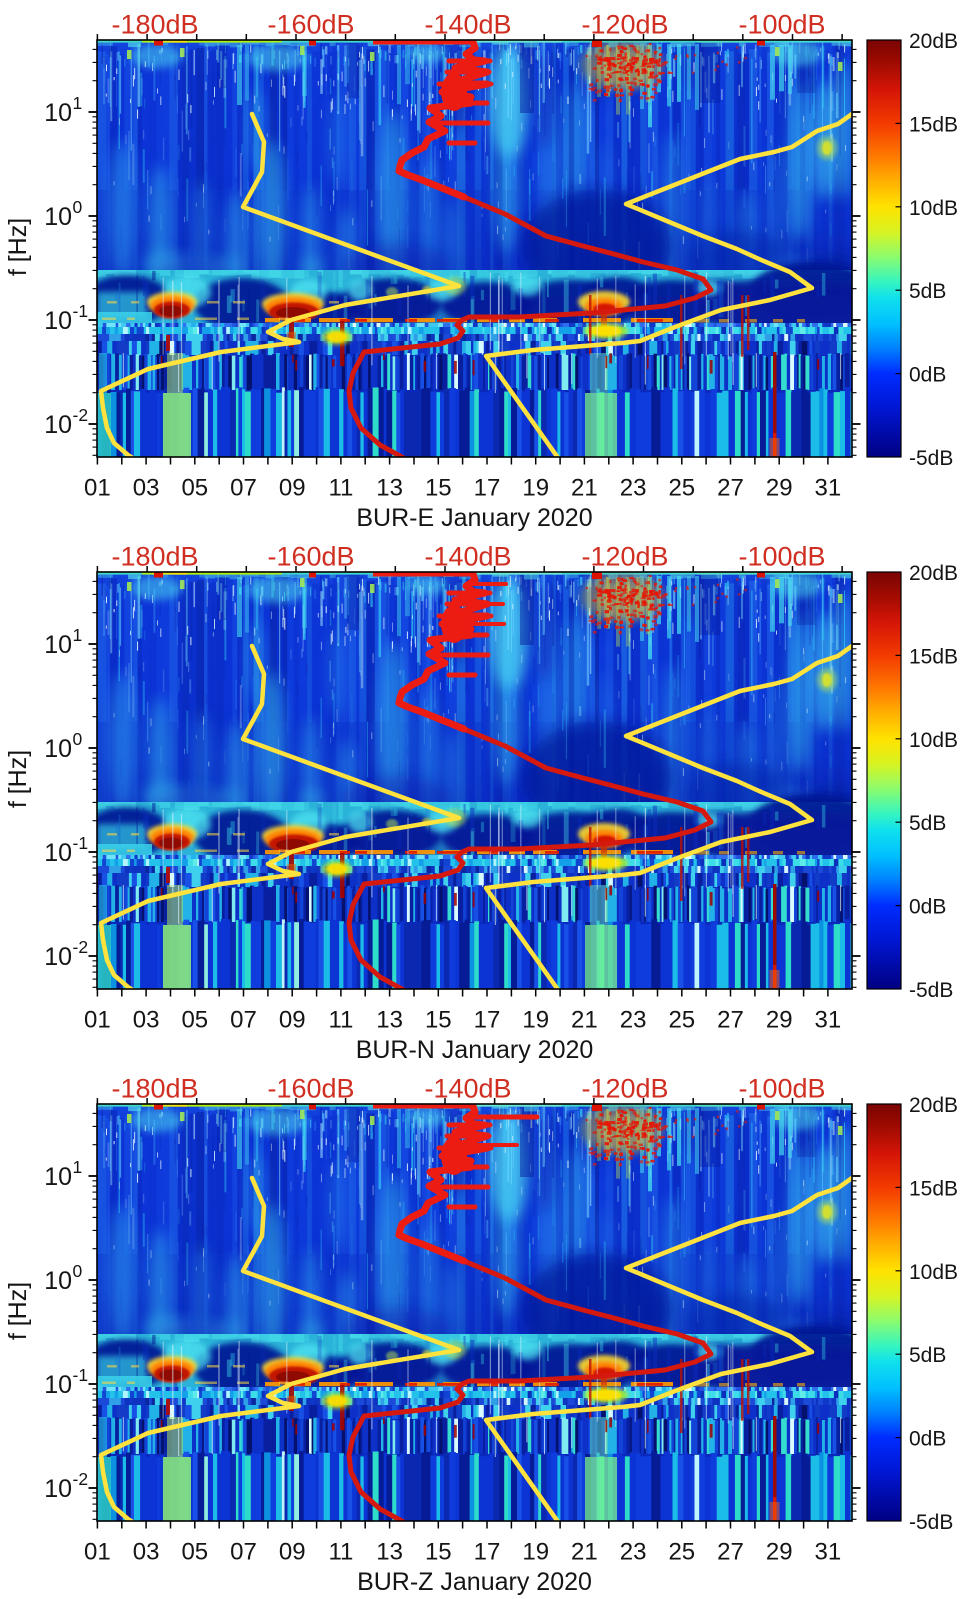 The image size is (962, 1599). What do you see at coordinates (474, 1582) in the screenshot?
I see `svg-text: BUR-Z January 2020` at bounding box center [474, 1582].